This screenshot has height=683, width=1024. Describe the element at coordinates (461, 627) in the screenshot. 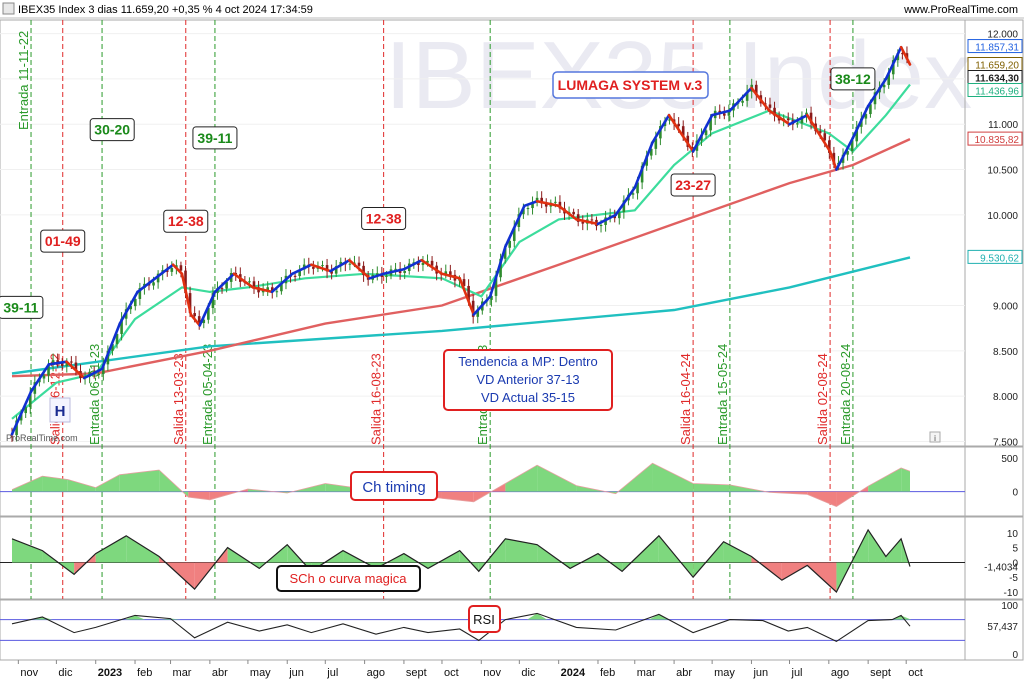

I see `rsi-line` at that location.